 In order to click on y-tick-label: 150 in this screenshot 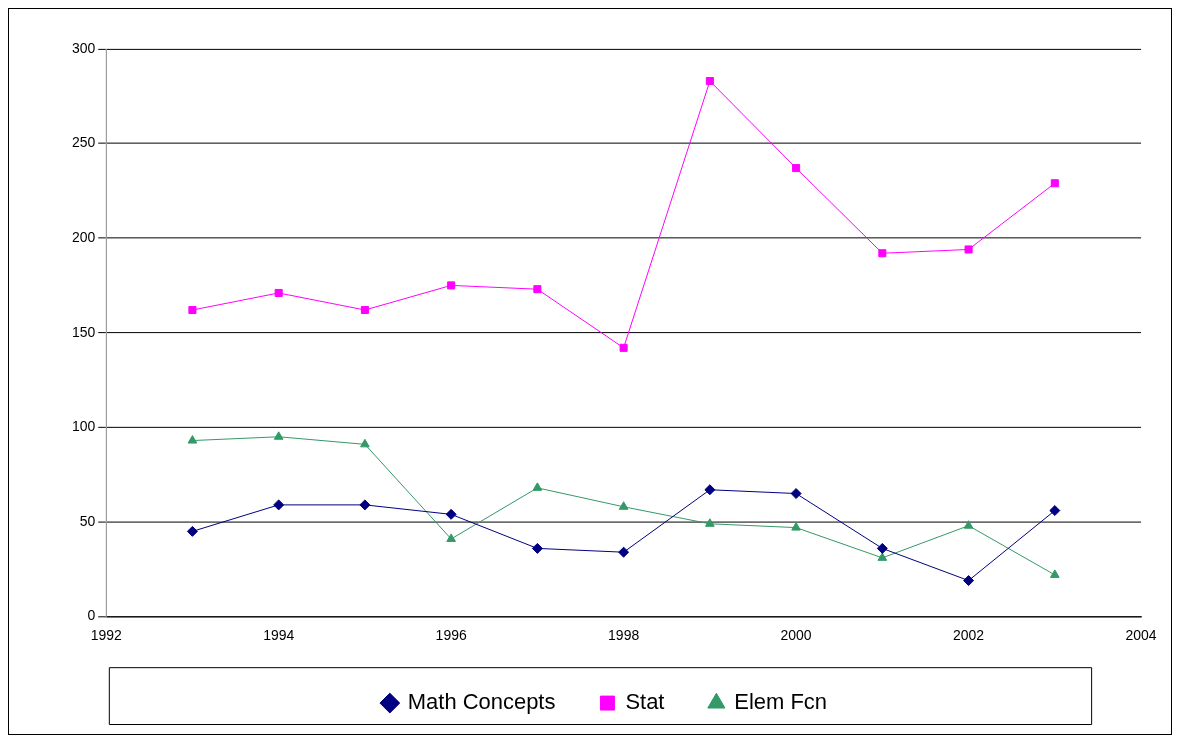, I will do `click(83, 331)`.